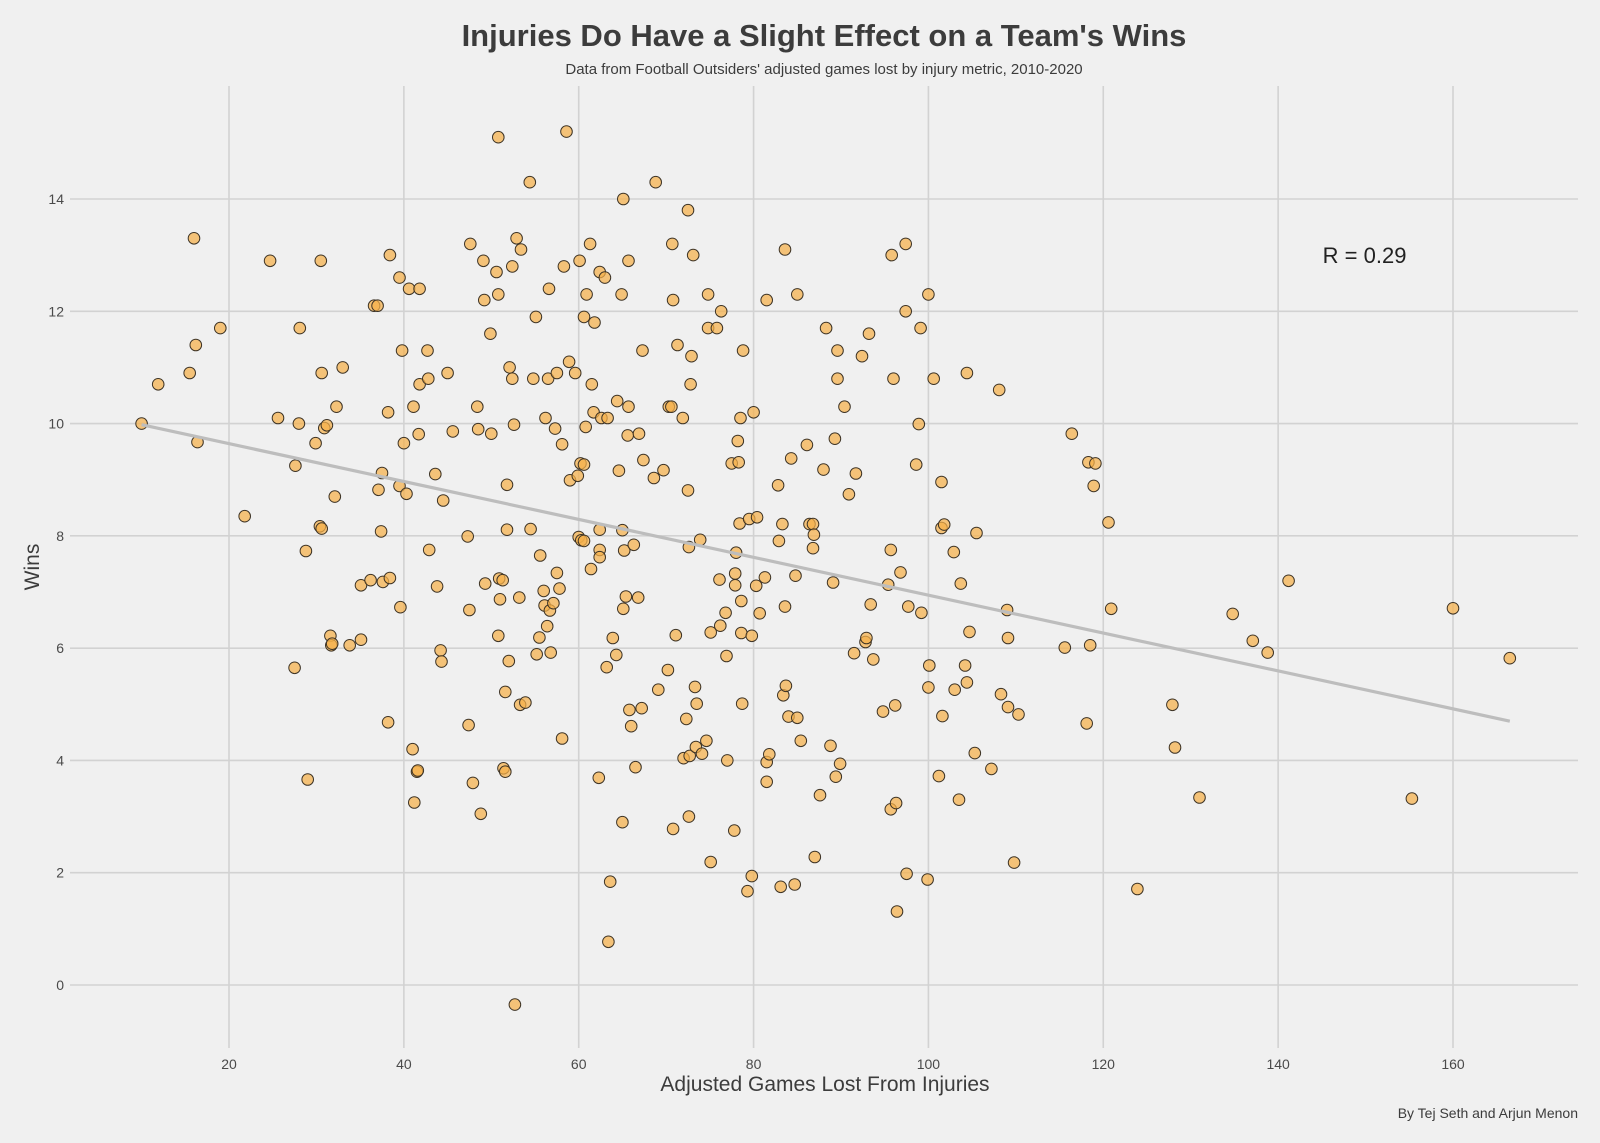 The width and height of the screenshot is (1600, 1143). What do you see at coordinates (1453, 1064) in the screenshot?
I see `x-tick-label: 160` at bounding box center [1453, 1064].